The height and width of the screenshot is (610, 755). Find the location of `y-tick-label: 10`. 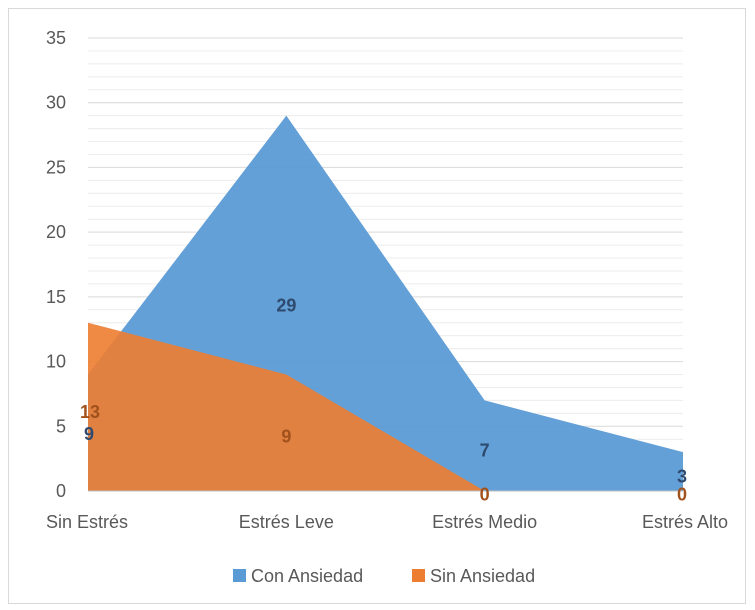

y-tick-label: 10 is located at coordinates (56, 362).